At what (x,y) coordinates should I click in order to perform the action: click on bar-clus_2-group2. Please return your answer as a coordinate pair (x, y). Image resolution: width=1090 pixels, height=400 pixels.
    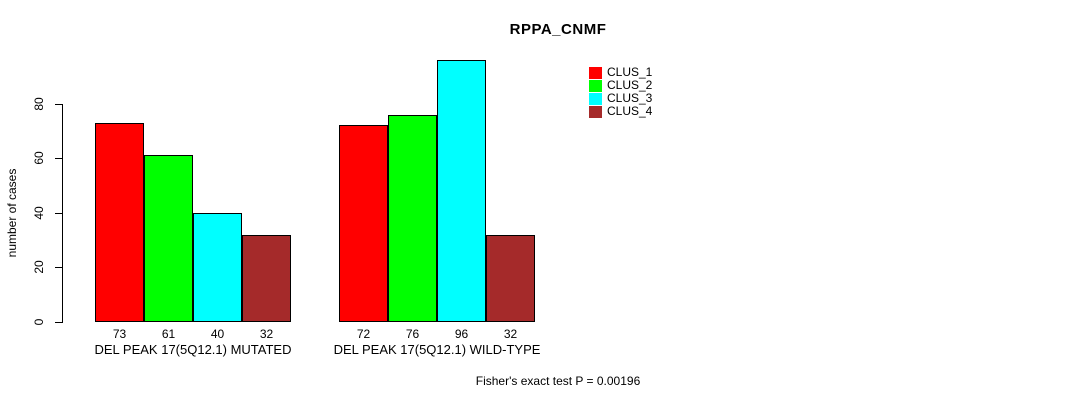
    Looking at the image, I should click on (412, 218).